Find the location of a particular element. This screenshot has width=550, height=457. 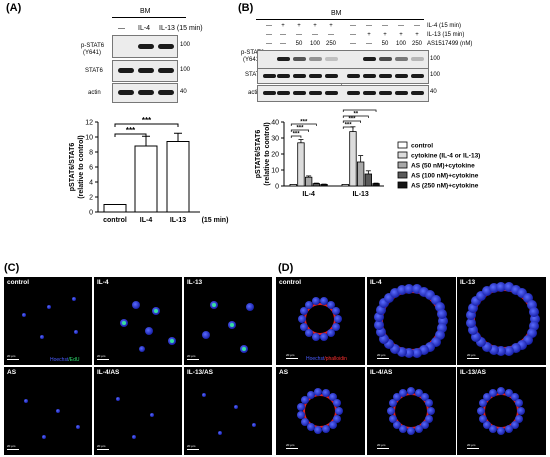

y-tick-label: 30 is located at coordinates (275, 139).